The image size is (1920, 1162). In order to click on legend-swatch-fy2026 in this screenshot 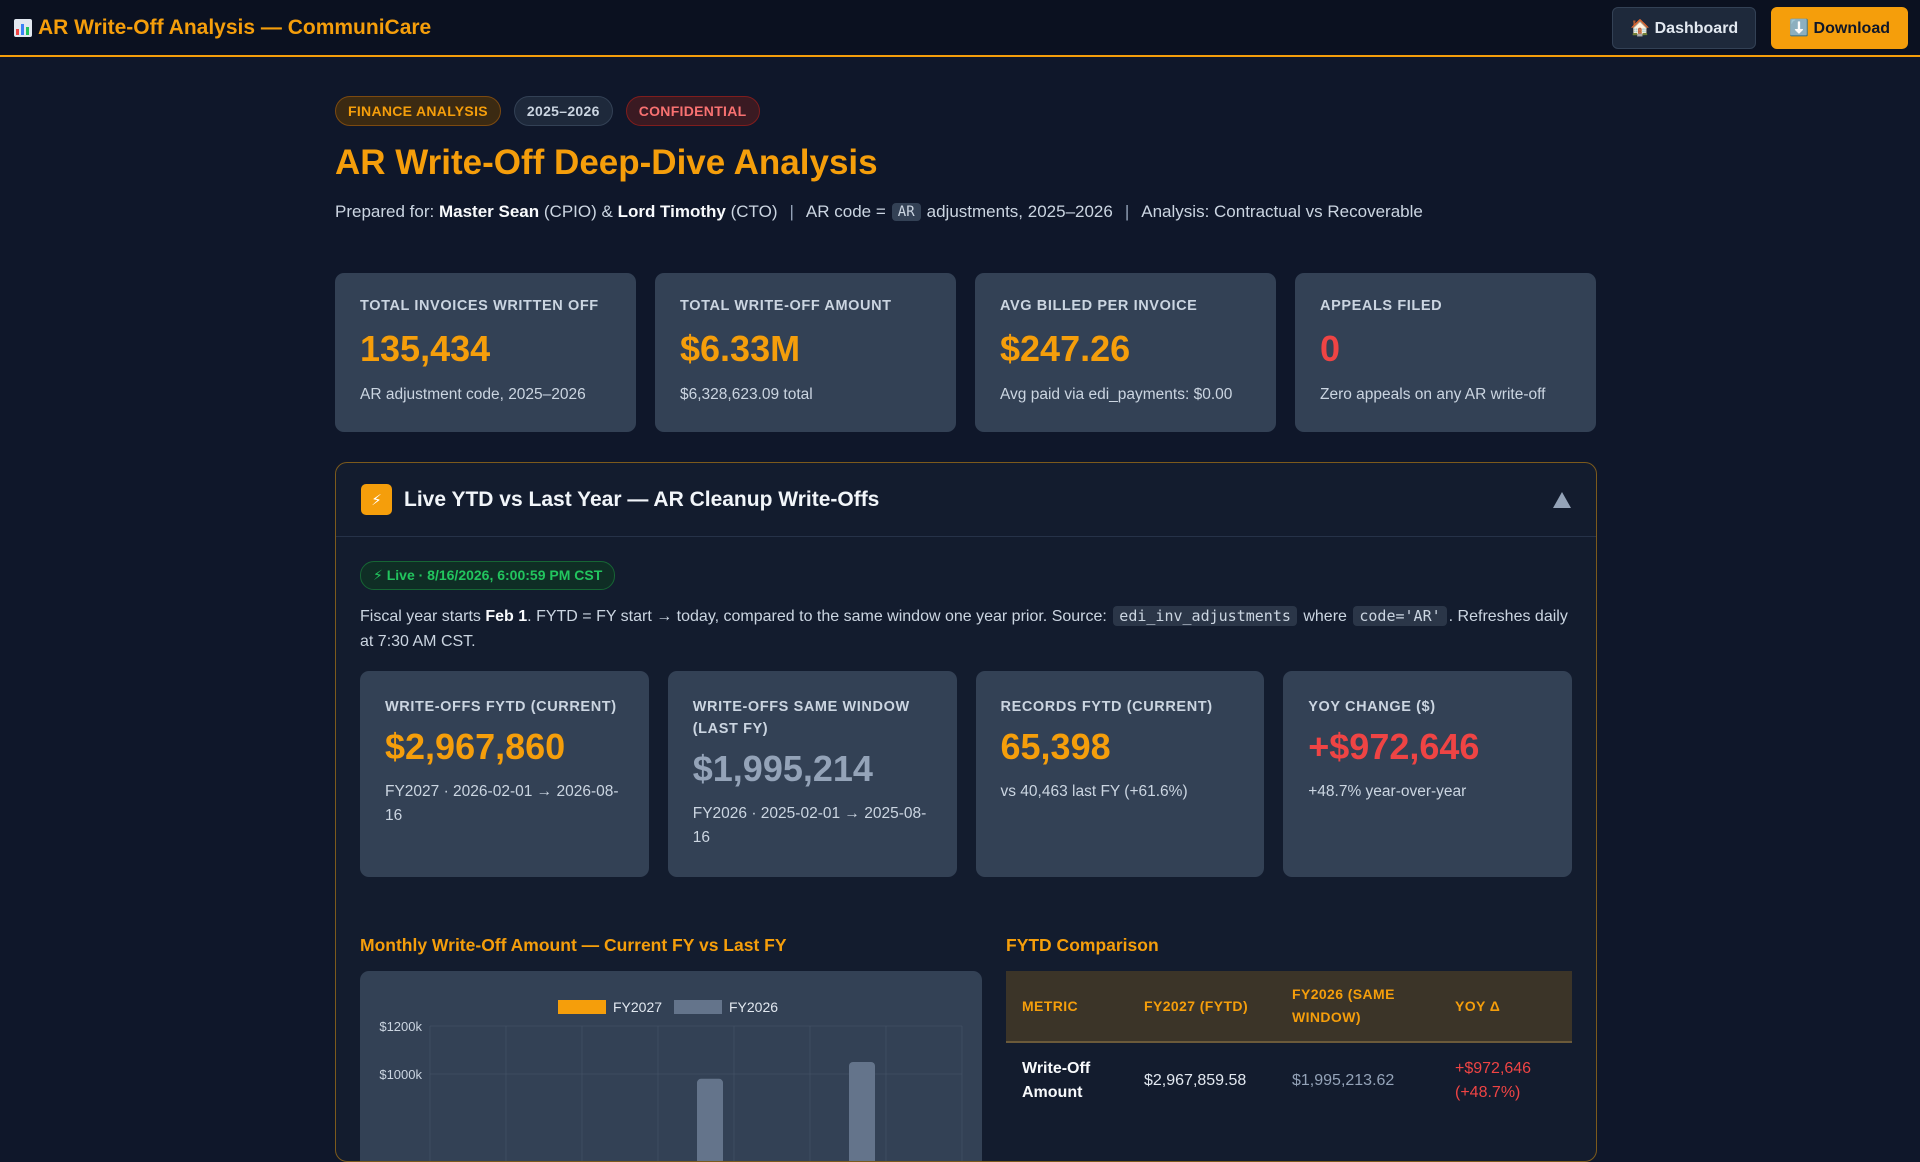, I will do `click(698, 1007)`.